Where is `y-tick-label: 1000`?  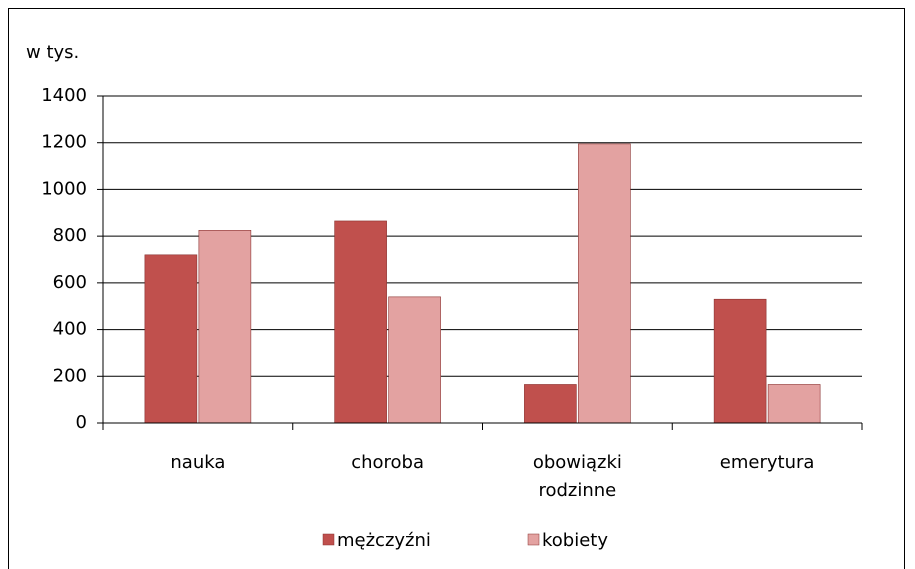 y-tick-label: 1000 is located at coordinates (64, 188).